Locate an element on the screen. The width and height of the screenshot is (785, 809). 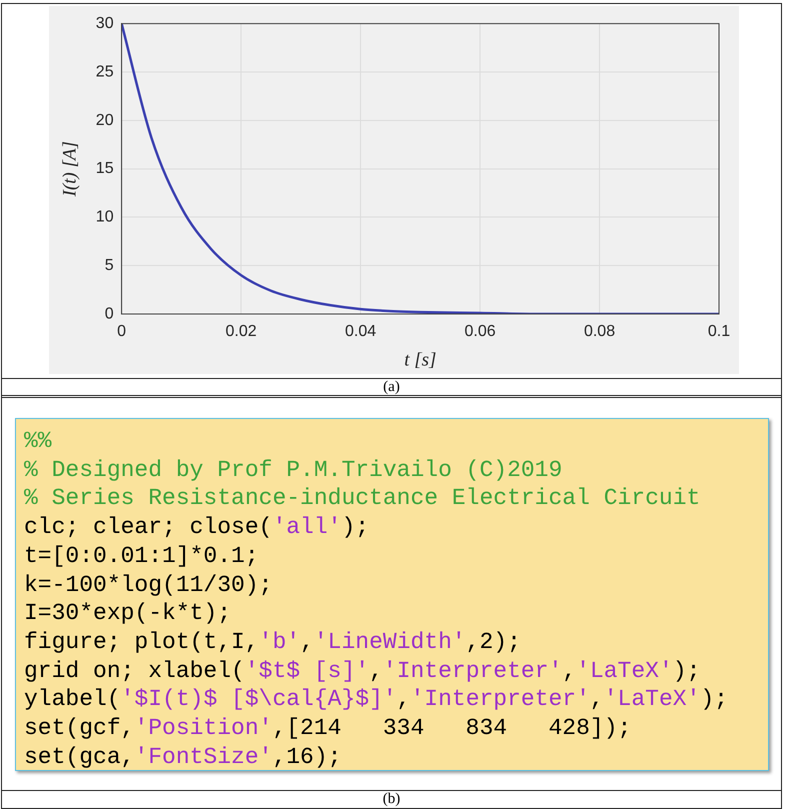
x-tick-label: 0 is located at coordinates (121, 331).